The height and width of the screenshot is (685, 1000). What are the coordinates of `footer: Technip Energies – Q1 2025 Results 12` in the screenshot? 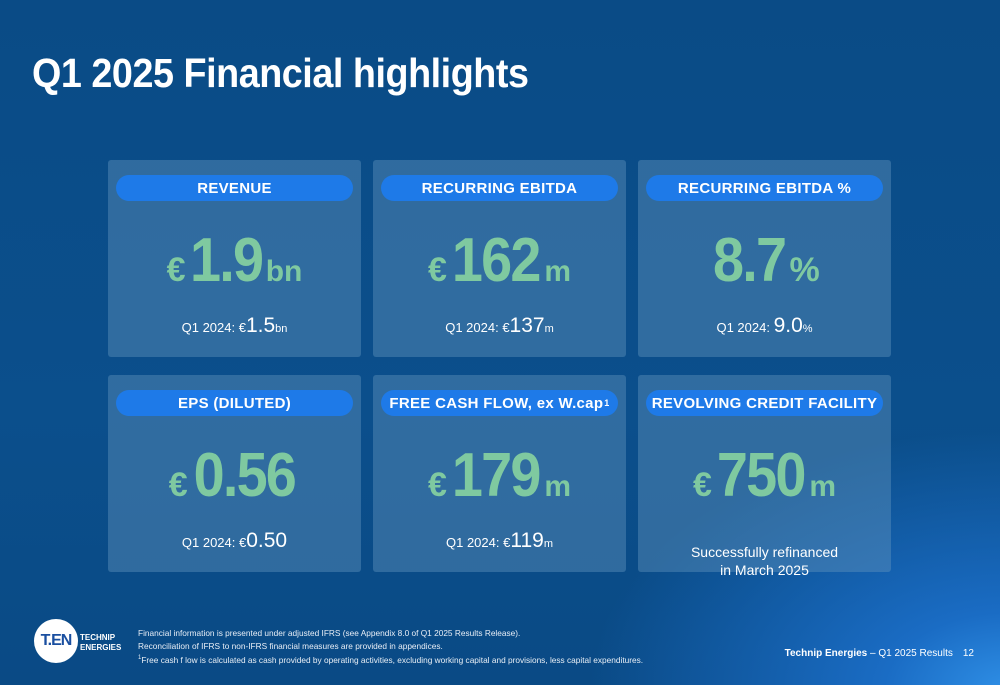 It's located at (879, 653).